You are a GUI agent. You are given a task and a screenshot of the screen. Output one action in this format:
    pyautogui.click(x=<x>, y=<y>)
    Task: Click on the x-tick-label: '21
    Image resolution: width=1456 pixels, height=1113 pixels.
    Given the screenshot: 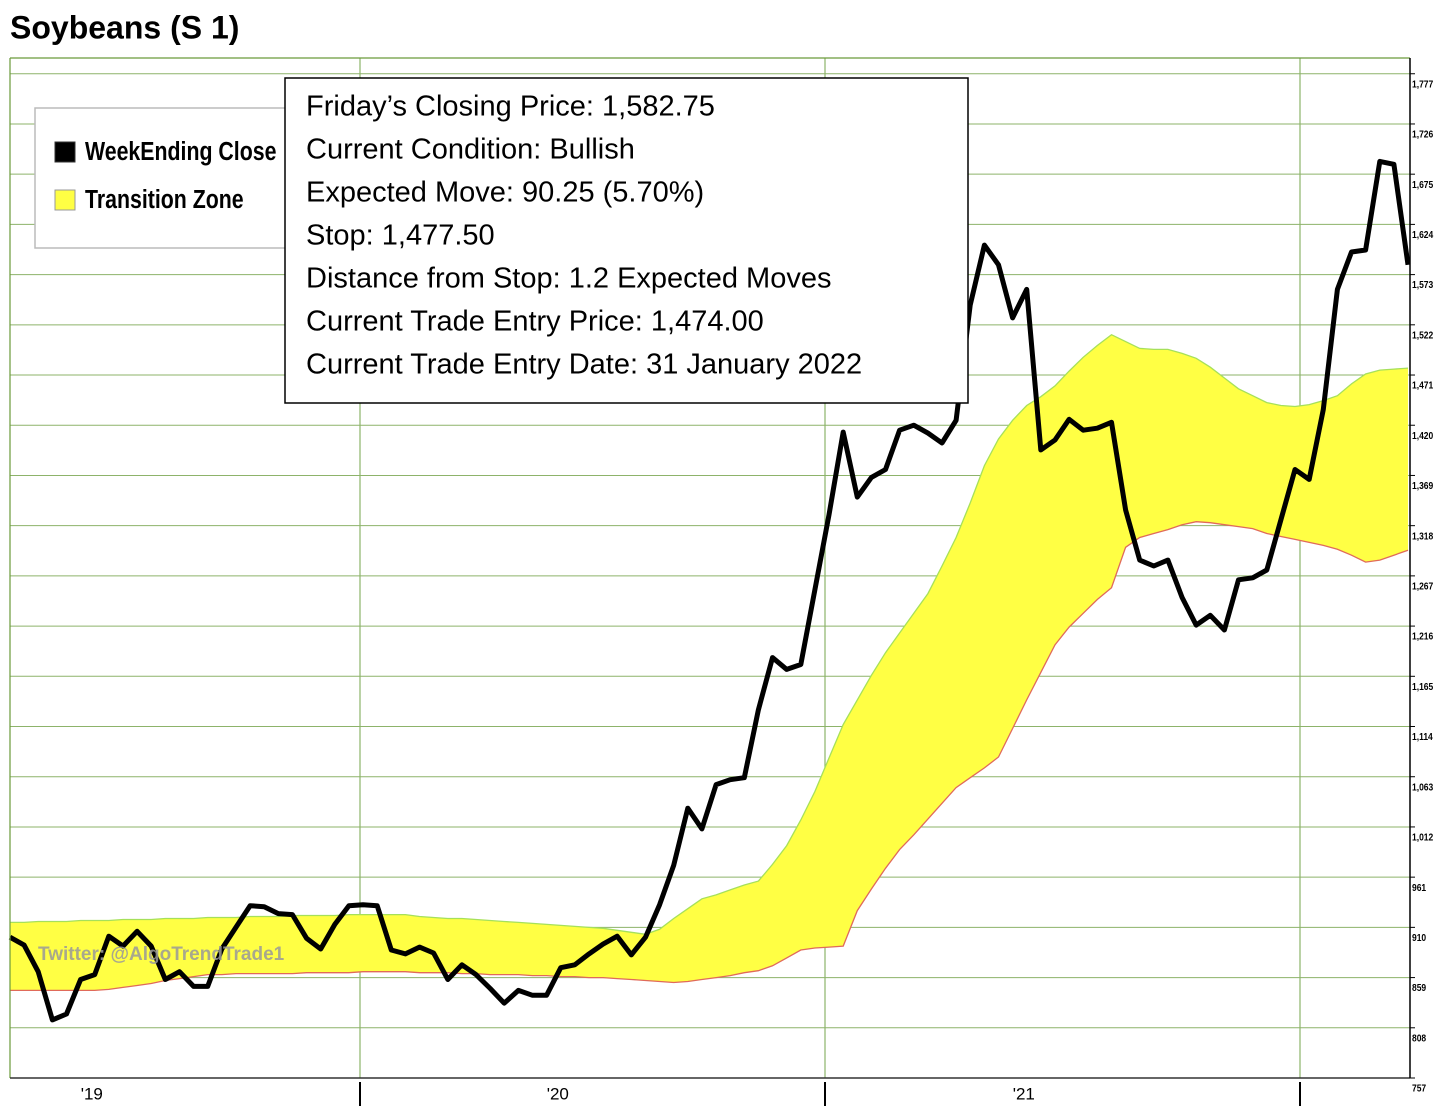 What is the action you would take?
    pyautogui.click(x=1024, y=1093)
    